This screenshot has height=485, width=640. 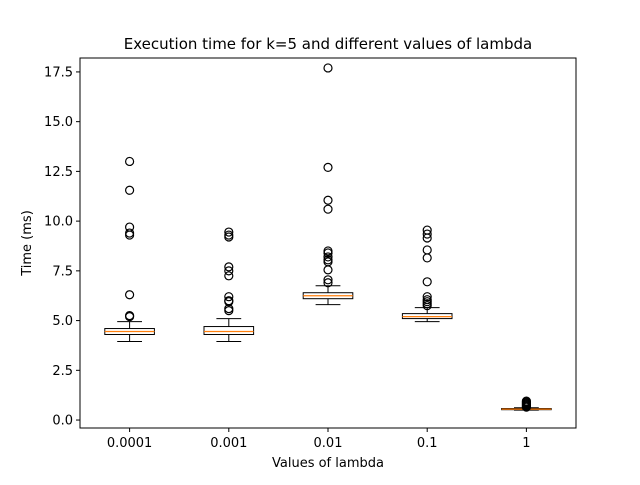 I want to click on box-group-0.01, so click(x=328, y=184).